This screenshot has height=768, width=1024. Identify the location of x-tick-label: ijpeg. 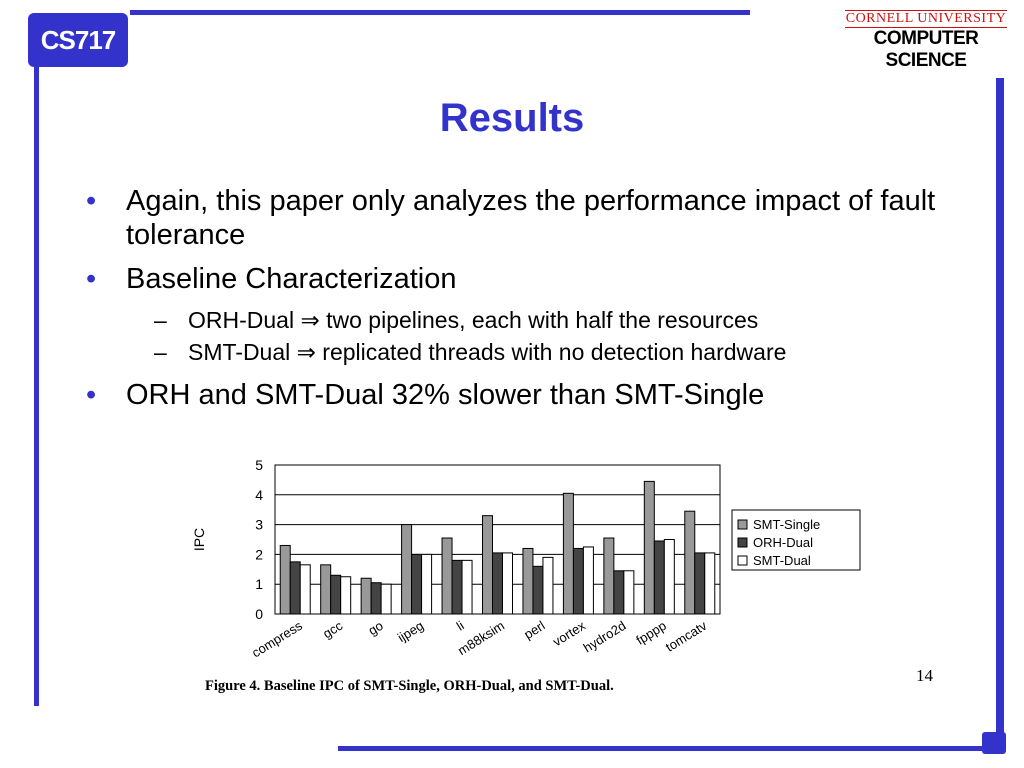
(410, 631).